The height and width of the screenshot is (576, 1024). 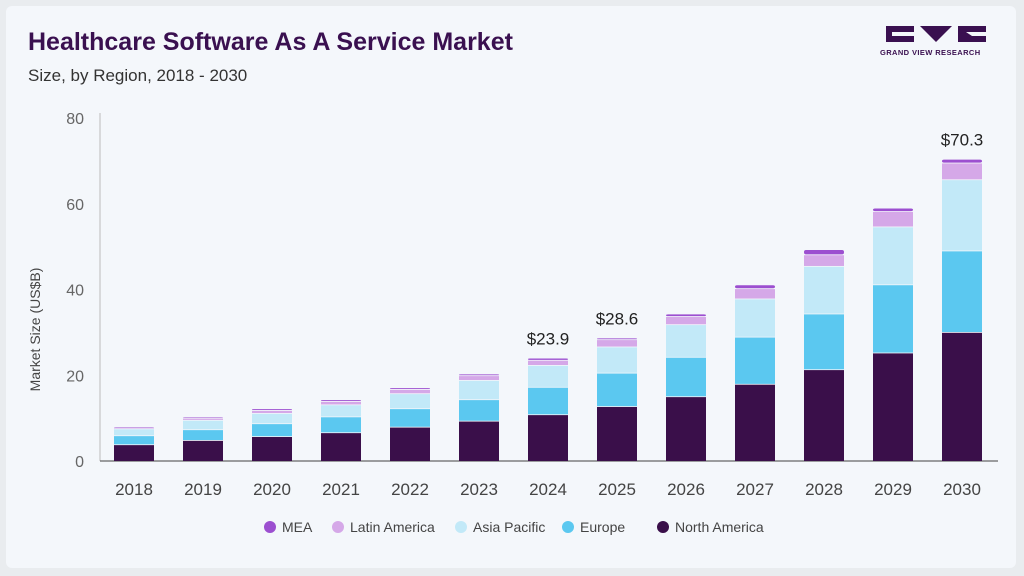 What do you see at coordinates (272, 489) in the screenshot?
I see `x-tick-label: 2020` at bounding box center [272, 489].